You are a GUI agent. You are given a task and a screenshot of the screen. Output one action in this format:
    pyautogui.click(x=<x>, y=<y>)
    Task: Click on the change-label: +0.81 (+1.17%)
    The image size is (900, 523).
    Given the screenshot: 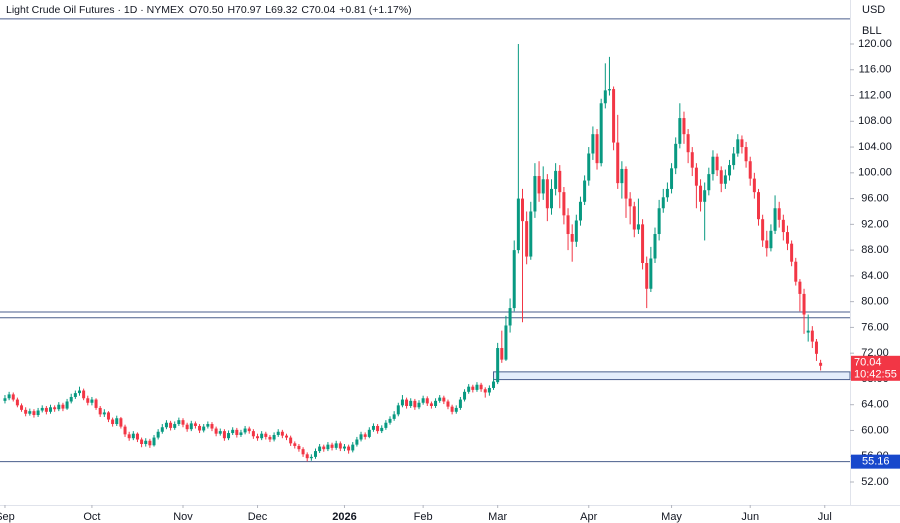 What is the action you would take?
    pyautogui.click(x=375, y=10)
    